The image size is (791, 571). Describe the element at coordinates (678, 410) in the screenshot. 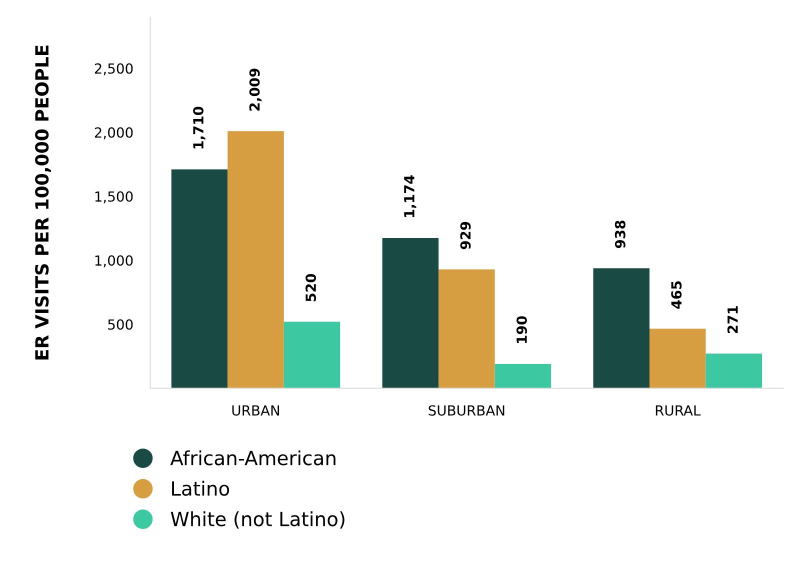

I see `x-tick-label: RURAL` at that location.